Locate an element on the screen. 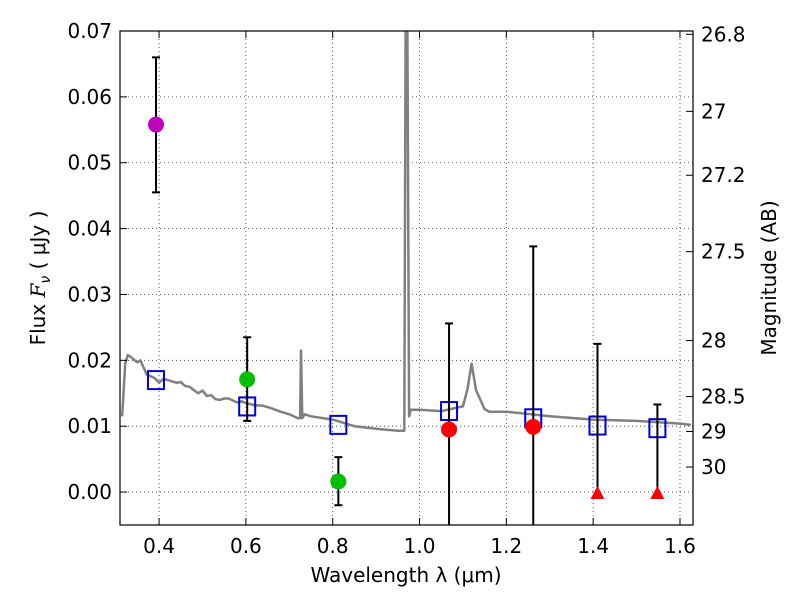  y-tick-label: 0.04 is located at coordinates (89, 229).